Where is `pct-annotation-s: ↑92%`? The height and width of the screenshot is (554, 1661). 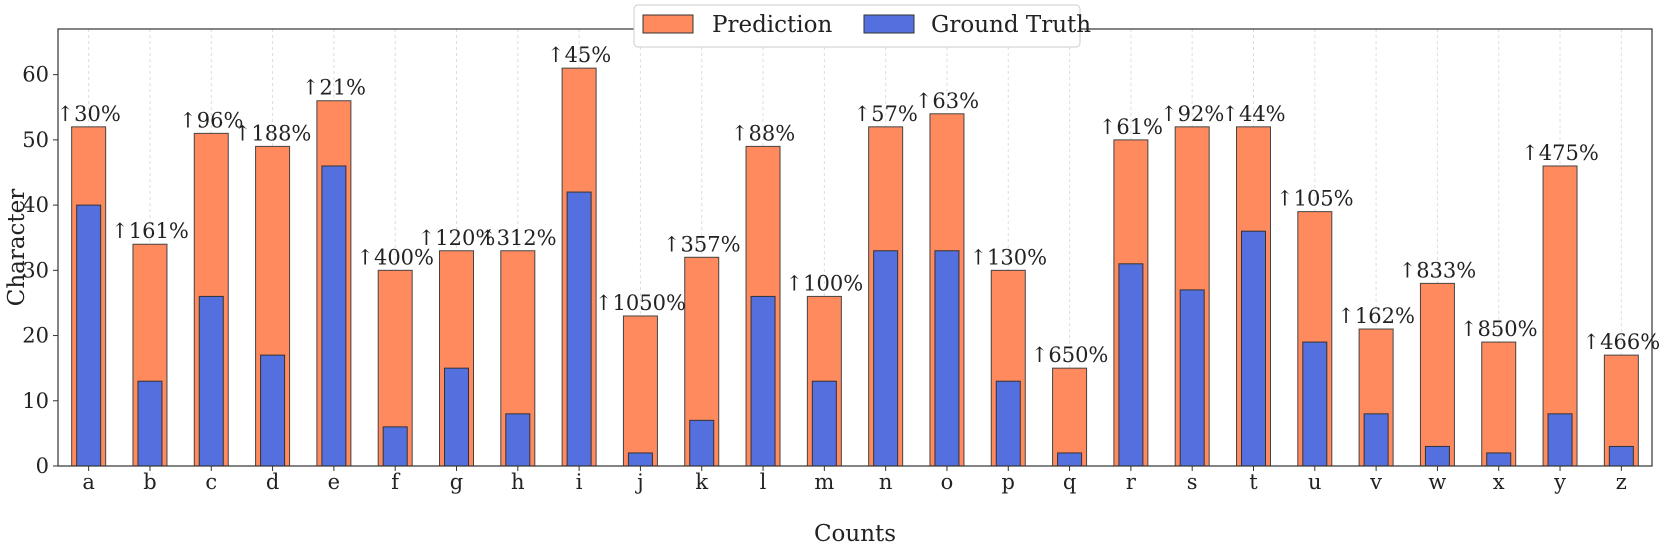
pct-annotation-s: ↑92% is located at coordinates (1192, 114).